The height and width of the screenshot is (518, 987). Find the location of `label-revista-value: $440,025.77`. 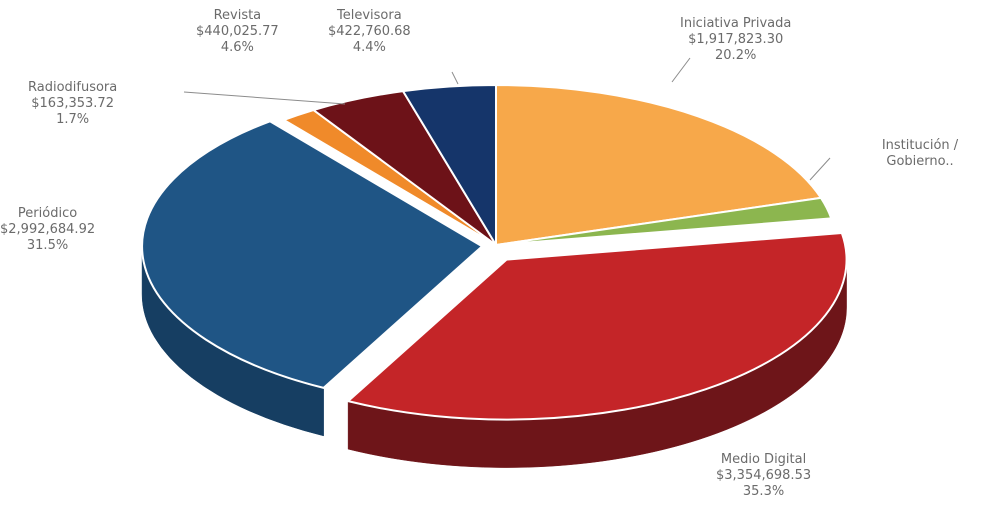

label-revista-value: $440,025.77 is located at coordinates (237, 31).